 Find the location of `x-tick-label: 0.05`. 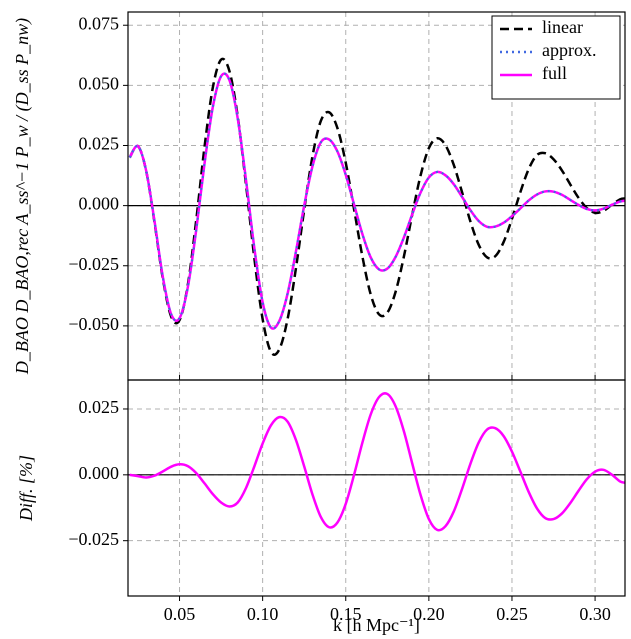

x-tick-label: 0.05 is located at coordinates (180, 614).